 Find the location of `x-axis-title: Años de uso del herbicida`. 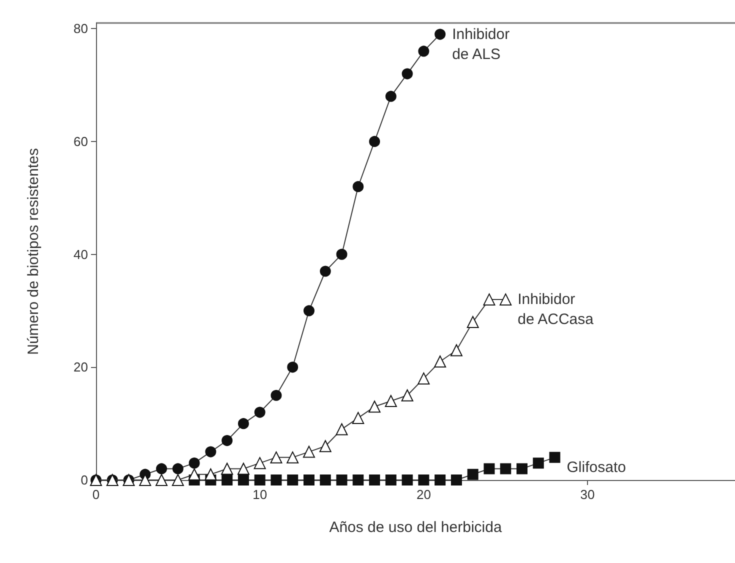

x-axis-title: Años de uso del herbicida is located at coordinates (415, 527).